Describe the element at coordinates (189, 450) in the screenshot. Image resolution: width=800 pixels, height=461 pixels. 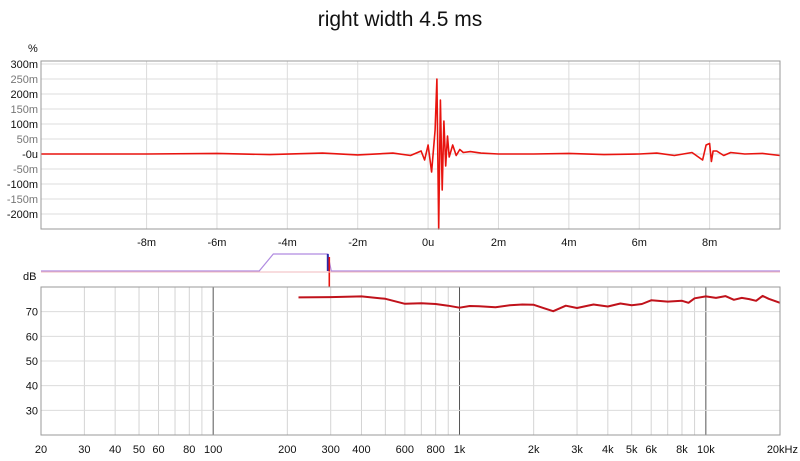
I see `frequency-x-tick-label: 80` at that location.